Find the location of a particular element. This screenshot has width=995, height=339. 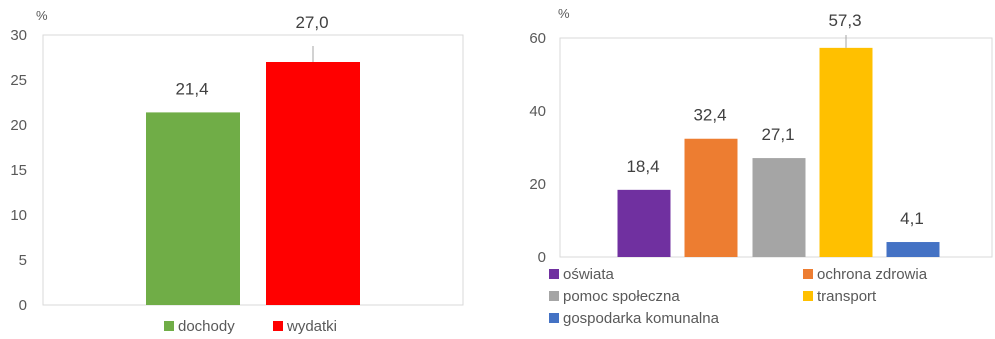

chart1-unit-label: % is located at coordinates (42, 15).